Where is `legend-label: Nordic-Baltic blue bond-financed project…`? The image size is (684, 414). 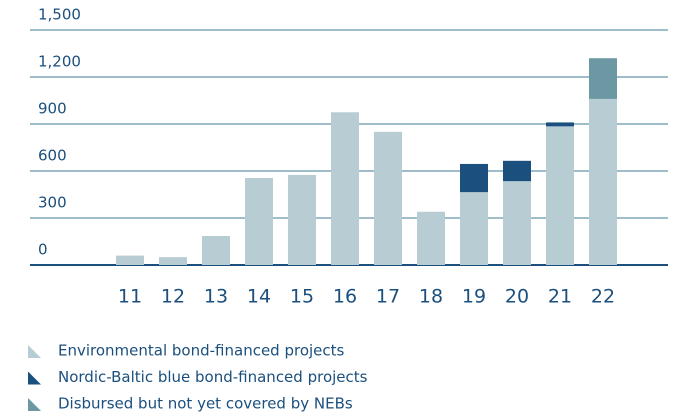 legend-label: Nordic-Baltic blue bond-financed project… is located at coordinates (213, 377).